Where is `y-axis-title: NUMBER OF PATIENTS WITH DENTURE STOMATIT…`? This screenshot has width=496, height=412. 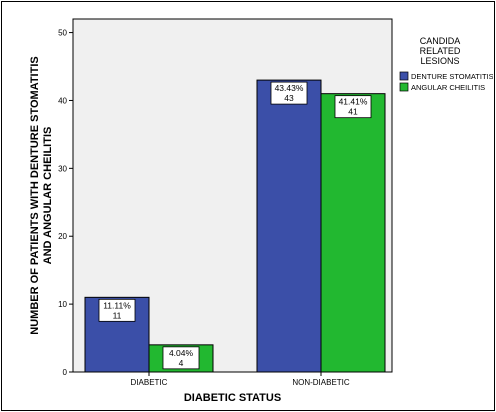
y-axis-title: NUMBER OF PATIENTS WITH DENTURE STOMATIT… is located at coordinates (41, 195).